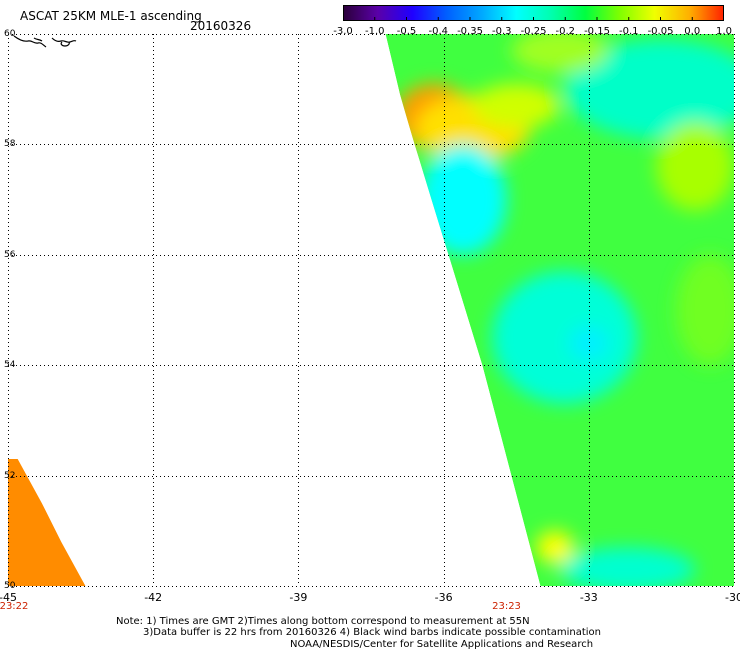 The width and height of the screenshot is (740, 650). Describe the element at coordinates (732, 597) in the screenshot. I see `lon-tick-label: -30` at that location.